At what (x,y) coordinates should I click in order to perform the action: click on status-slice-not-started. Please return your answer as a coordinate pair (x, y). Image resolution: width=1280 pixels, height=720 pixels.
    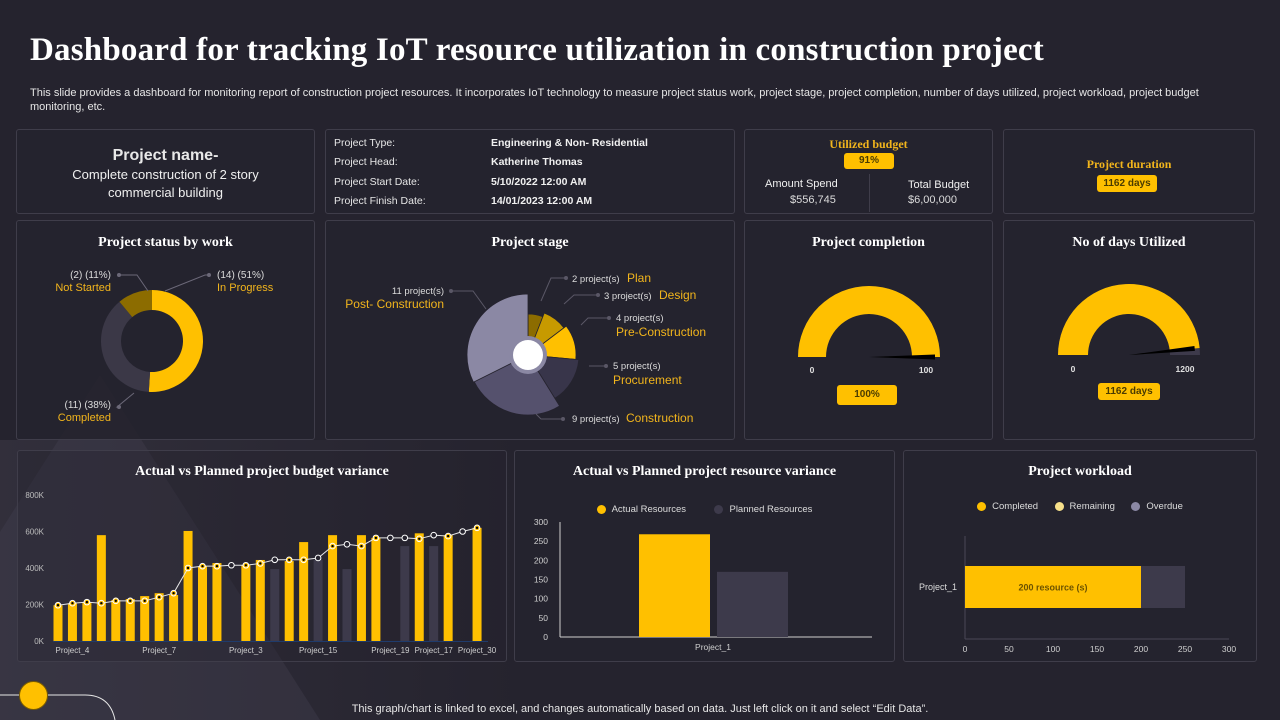
    Looking at the image, I should click on (135, 304).